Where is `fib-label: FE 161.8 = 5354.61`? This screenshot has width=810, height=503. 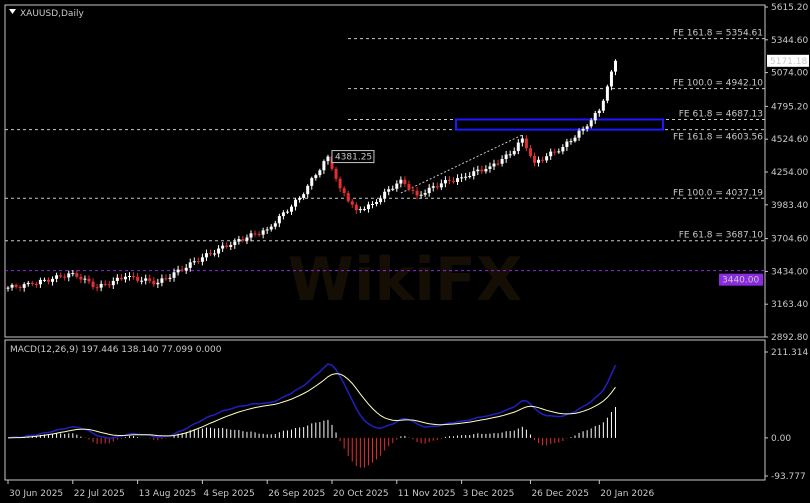
fib-label: FE 161.8 = 5354.61 is located at coordinates (718, 34).